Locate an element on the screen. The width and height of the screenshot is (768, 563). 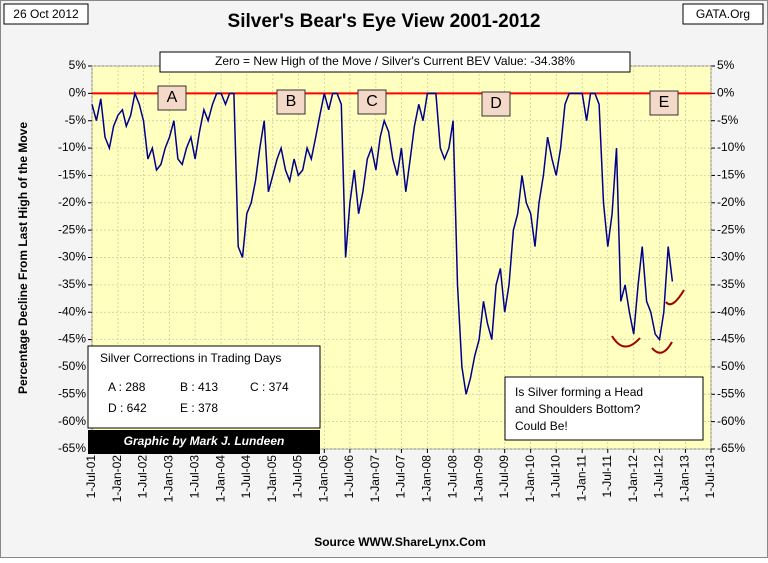
date-box is located at coordinates (46, 14).